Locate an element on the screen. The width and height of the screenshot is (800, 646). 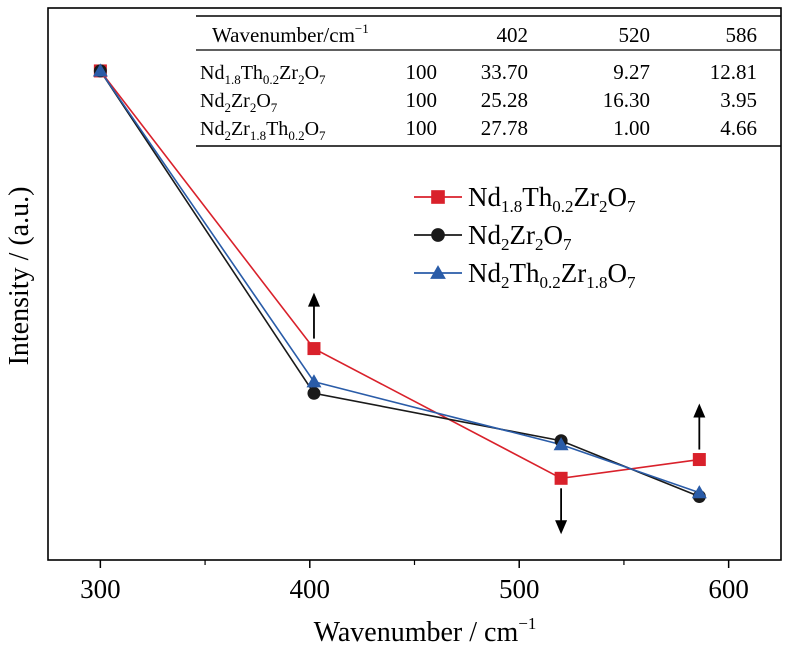
legend-item-s1: Nd1.8Th0.2Zr2O7 is located at coordinates (525, 199).